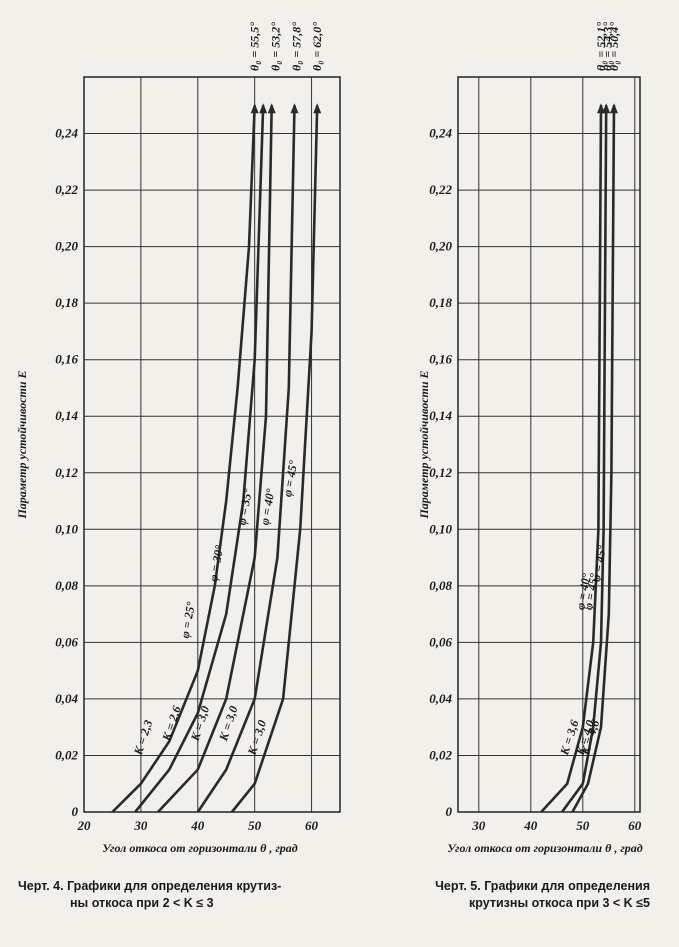 The width and height of the screenshot is (679, 947). I want to click on k-label: K = 3,0, so click(228, 723).